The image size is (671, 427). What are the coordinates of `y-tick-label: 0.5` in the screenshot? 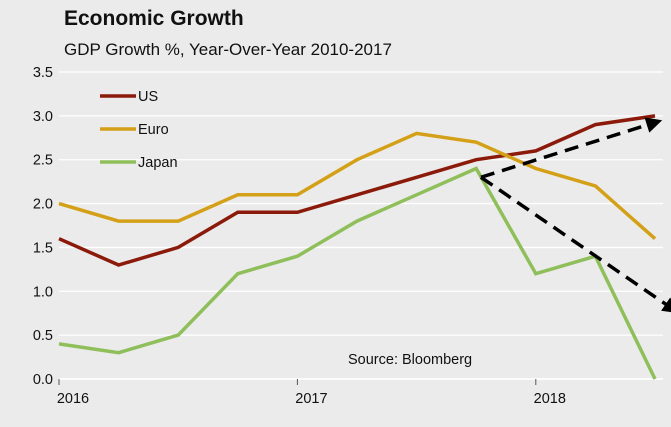 It's located at (43, 336).